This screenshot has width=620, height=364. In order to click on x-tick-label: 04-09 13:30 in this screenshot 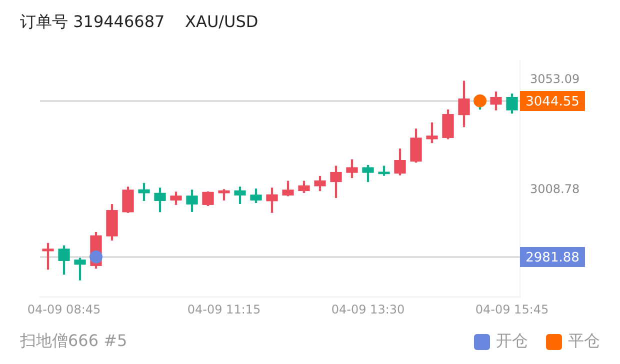, I will do `click(368, 309)`.